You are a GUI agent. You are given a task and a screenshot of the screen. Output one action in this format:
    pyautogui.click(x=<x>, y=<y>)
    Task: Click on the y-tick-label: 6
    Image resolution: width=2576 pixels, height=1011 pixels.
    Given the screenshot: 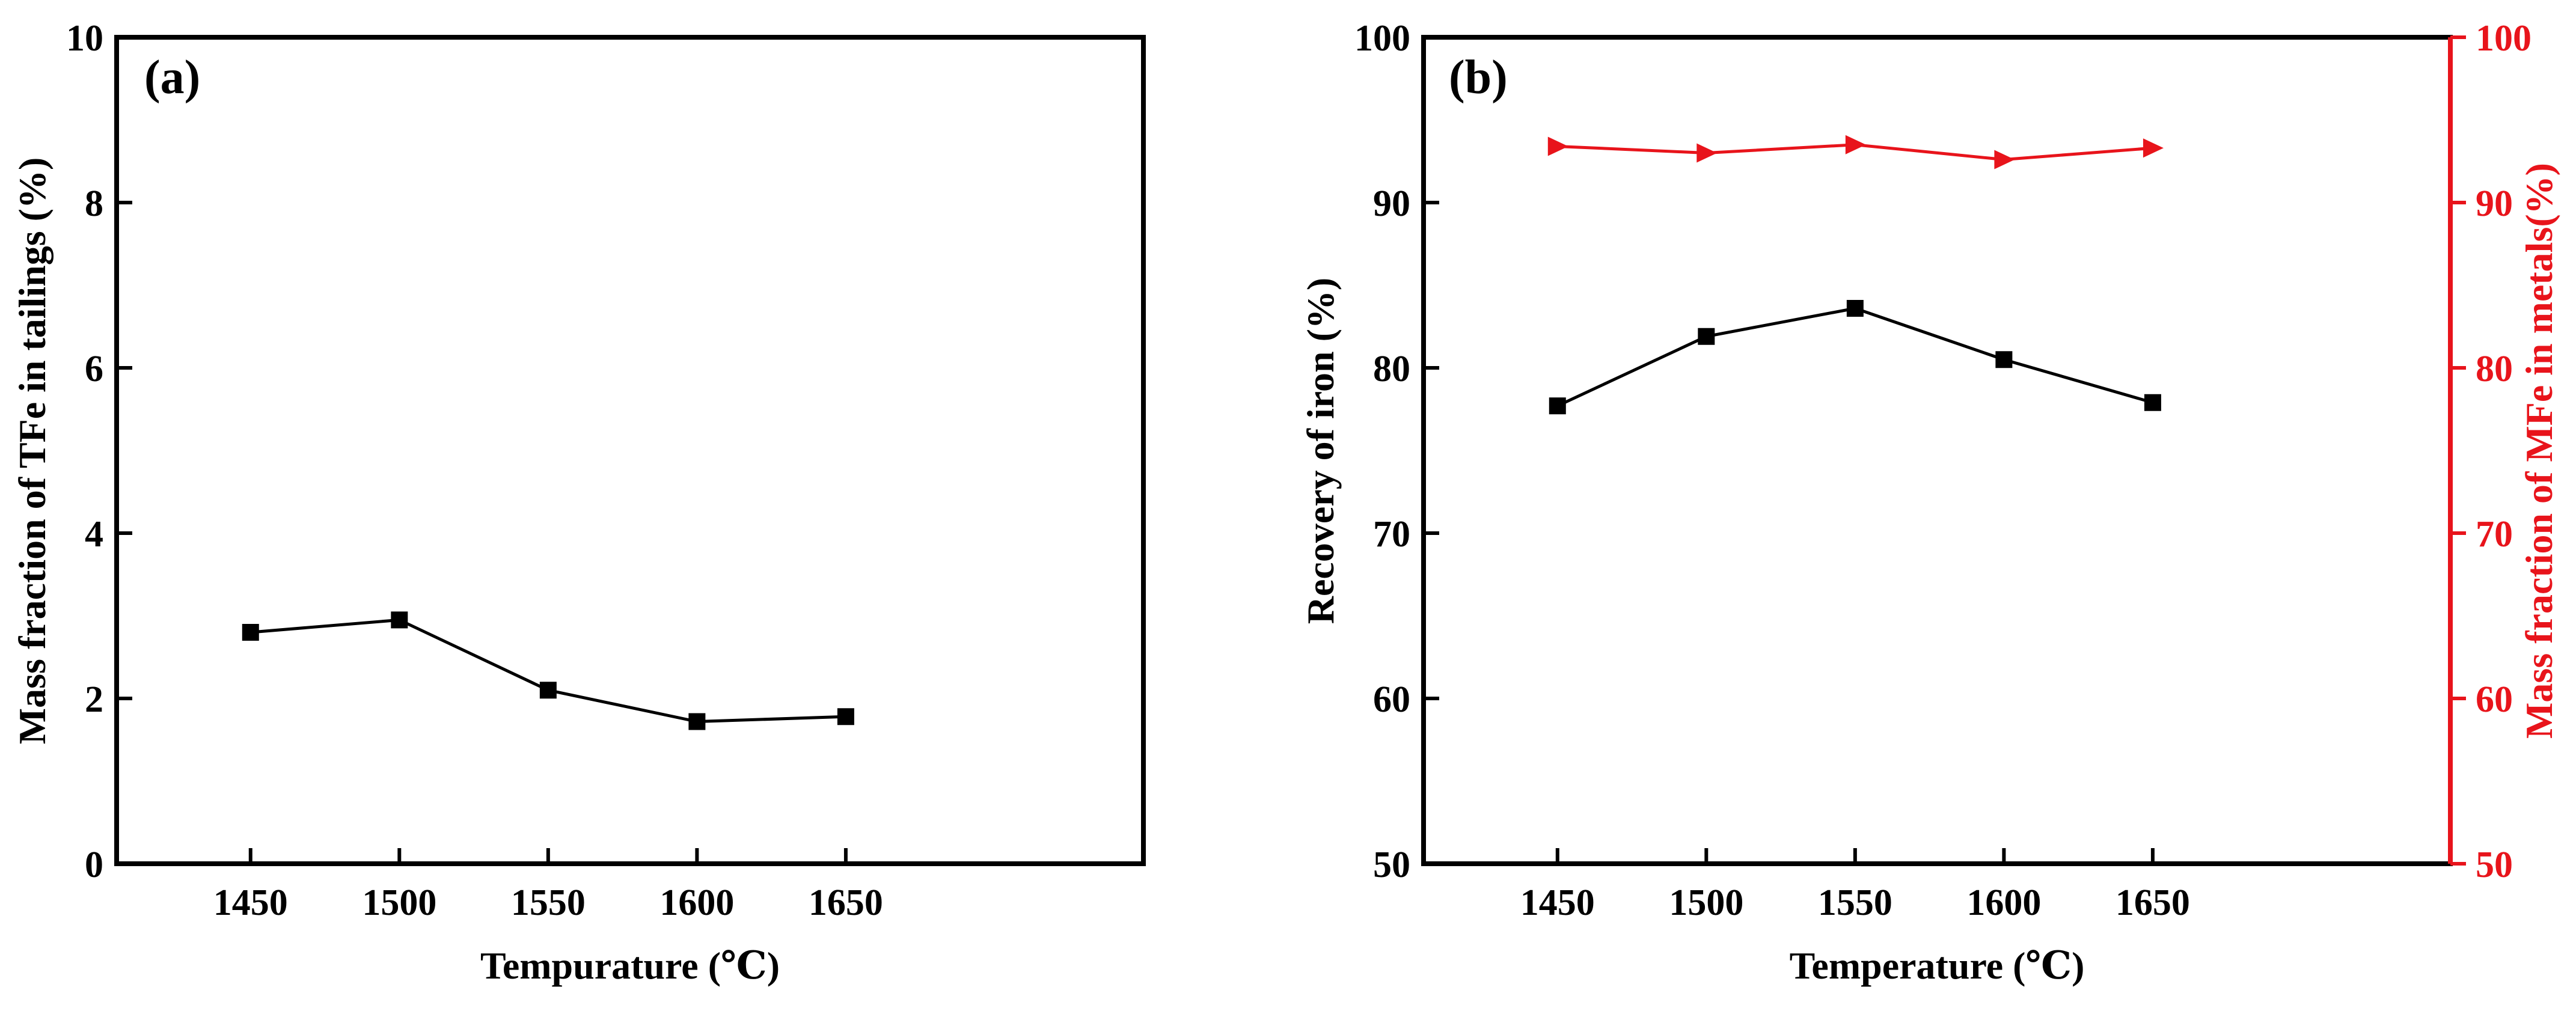 What is the action you would take?
    pyautogui.click(x=94, y=369)
    